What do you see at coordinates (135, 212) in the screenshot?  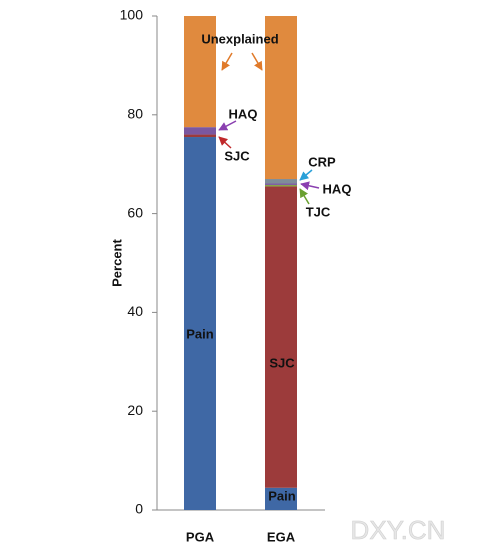 I see `y-tick-label: 60` at bounding box center [135, 212].